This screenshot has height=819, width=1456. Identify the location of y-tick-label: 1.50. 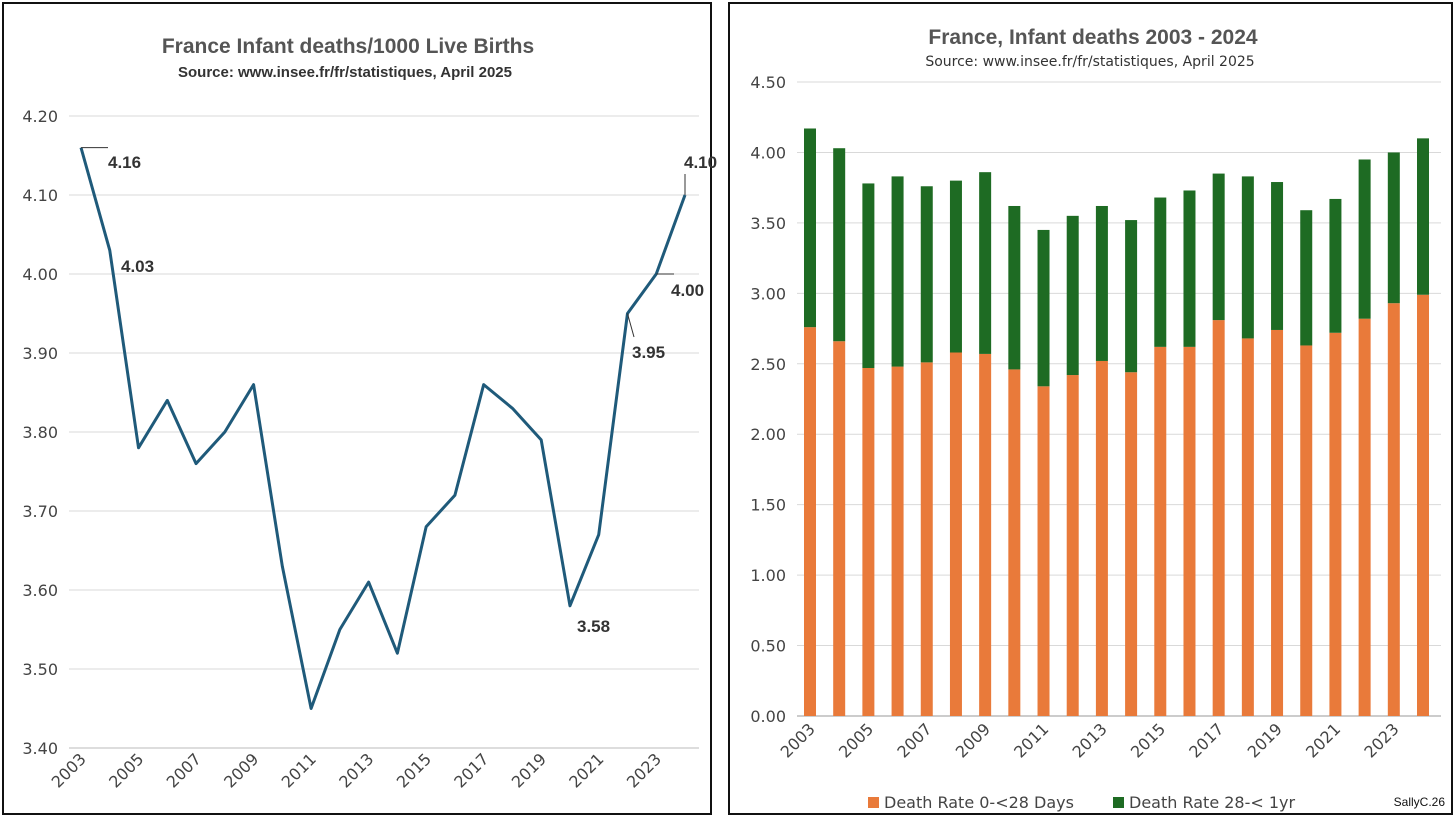
(768, 505).